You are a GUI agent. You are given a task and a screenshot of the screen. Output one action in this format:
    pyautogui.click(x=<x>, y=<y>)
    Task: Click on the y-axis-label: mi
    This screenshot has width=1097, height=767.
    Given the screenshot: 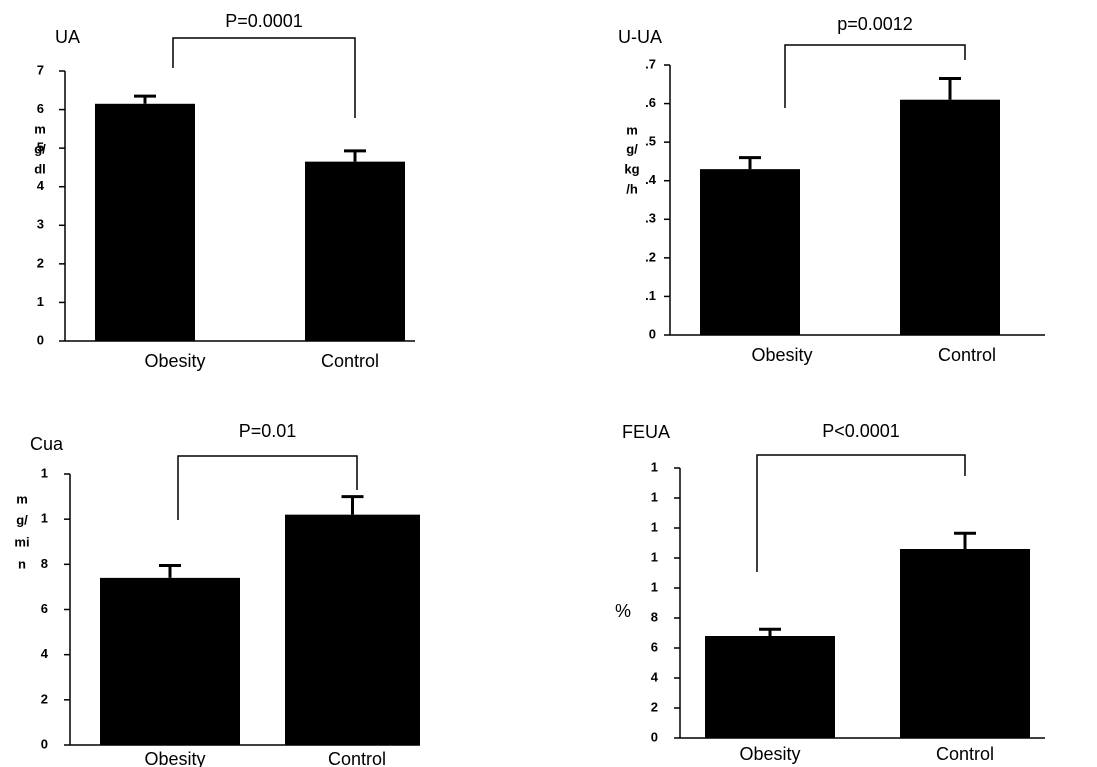 What is the action you would take?
    pyautogui.click(x=21, y=541)
    